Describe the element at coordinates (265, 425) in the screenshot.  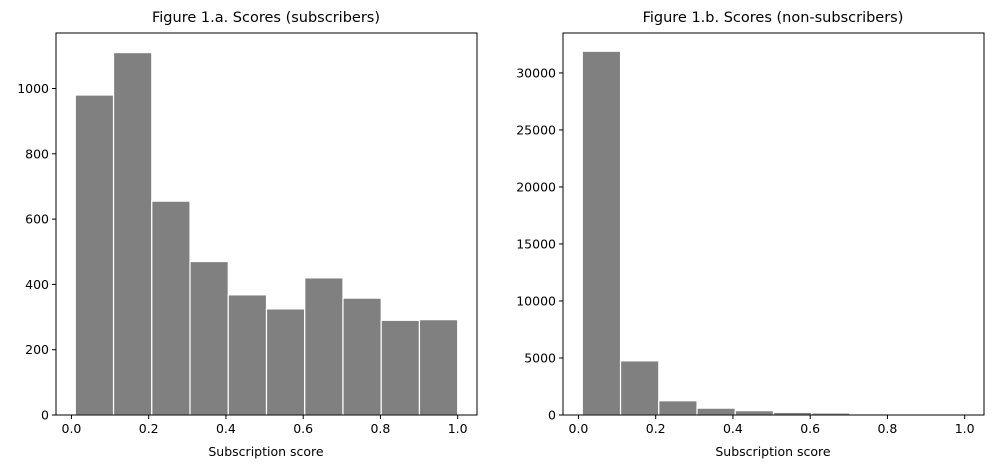
I see `subscribers-x-axis: 0.0 0.2 0.4 0.6 0.8 1.0` at that location.